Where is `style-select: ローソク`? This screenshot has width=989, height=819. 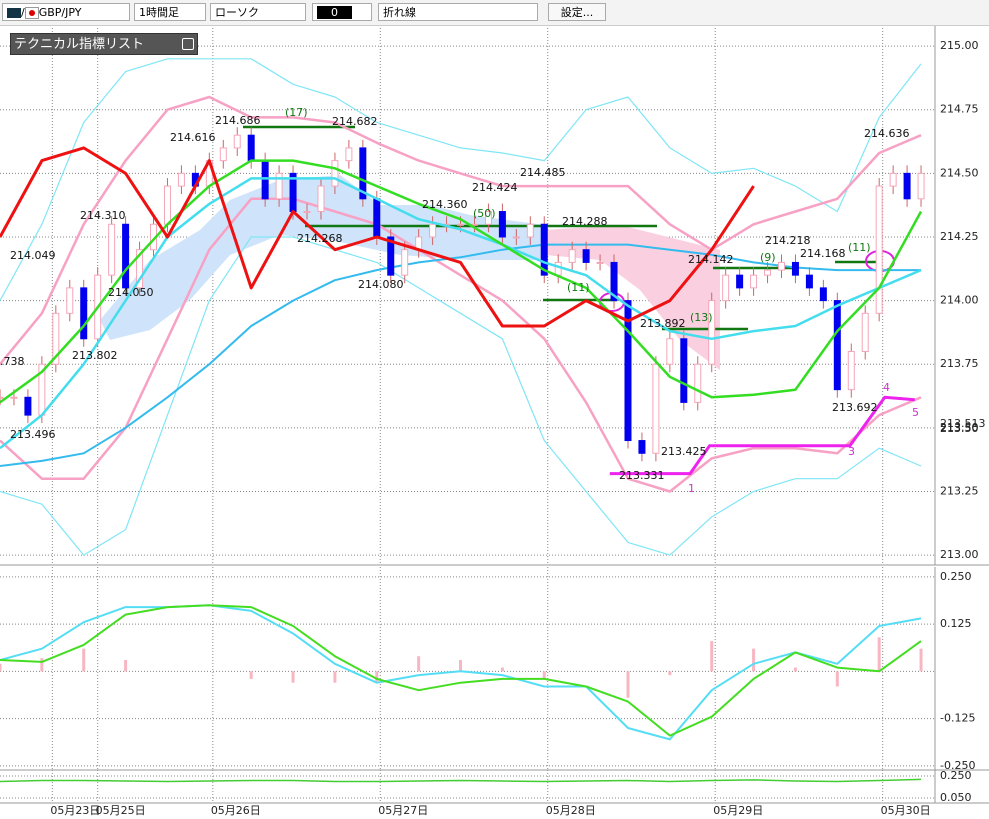
style-select: ローソク is located at coordinates (258, 12).